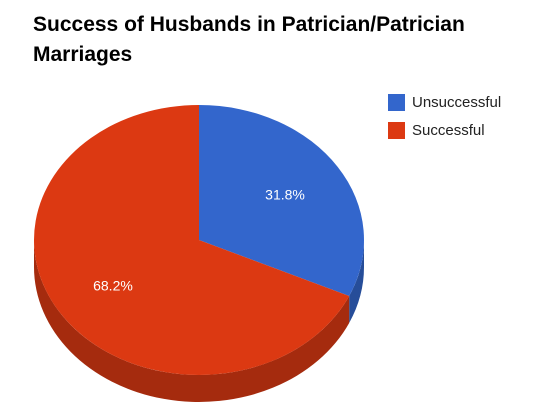  What do you see at coordinates (285, 195) in the screenshot?
I see `slice-label-unsuccessful: 31.8%` at bounding box center [285, 195].